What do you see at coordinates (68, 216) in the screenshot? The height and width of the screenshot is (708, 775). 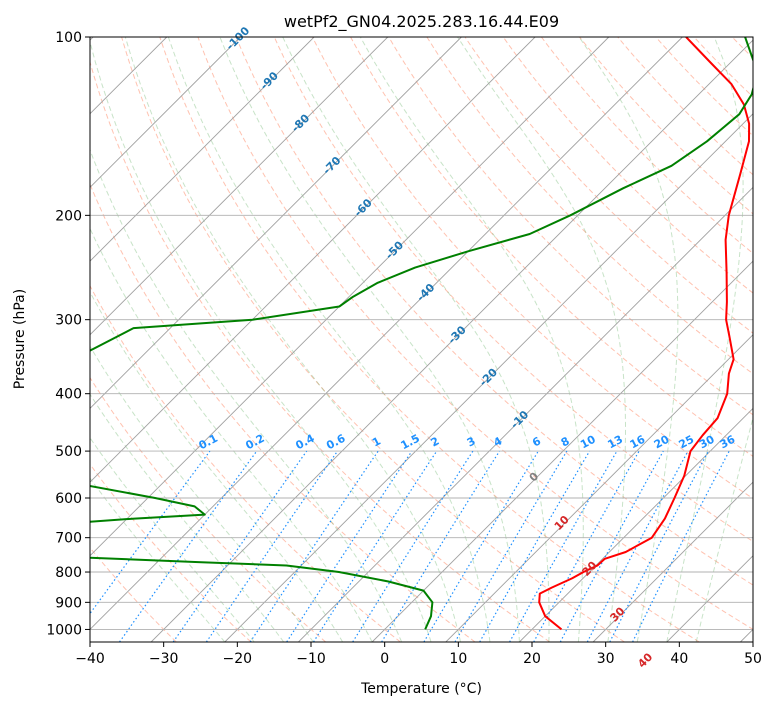 I see `y-tick-label: 200` at bounding box center [68, 216].